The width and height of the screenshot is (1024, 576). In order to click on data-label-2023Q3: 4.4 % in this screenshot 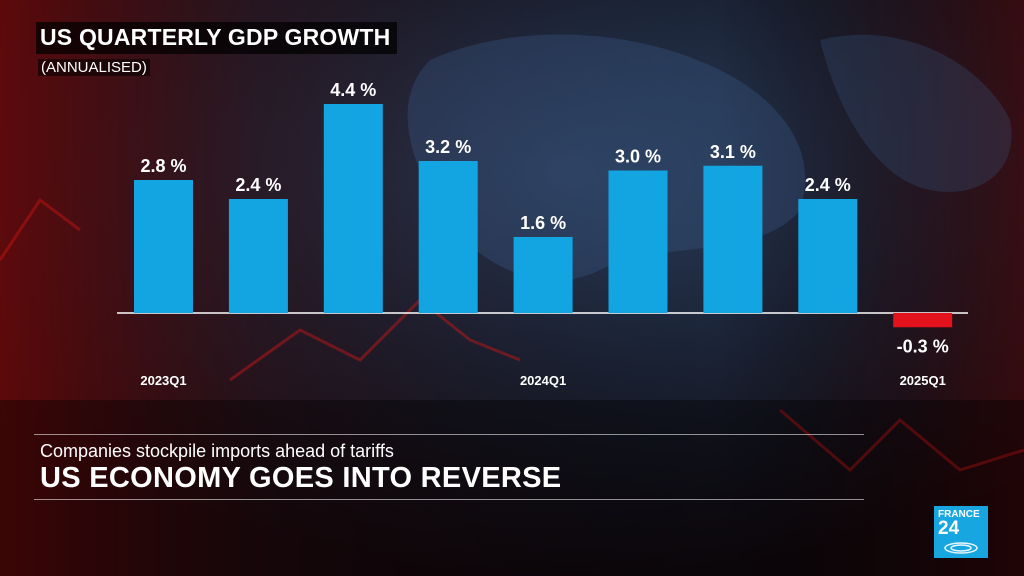, I will do `click(353, 90)`.